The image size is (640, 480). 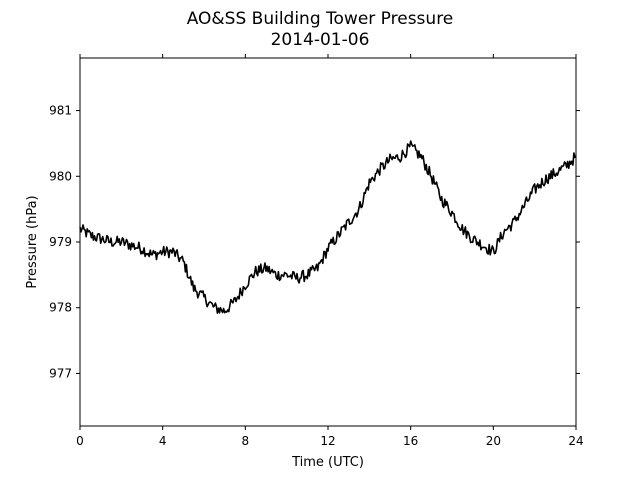 What do you see at coordinates (80, 441) in the screenshot?
I see `x-tick-label: 0` at bounding box center [80, 441].